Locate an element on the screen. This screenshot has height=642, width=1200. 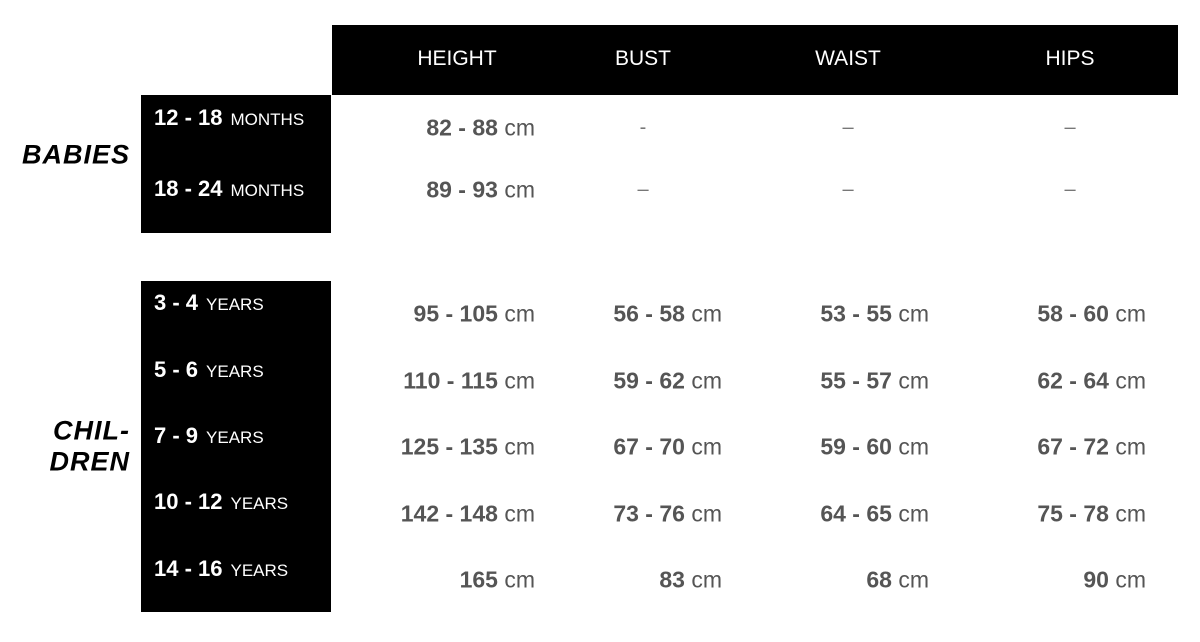
measurement-range: 90 is located at coordinates (1096, 579).